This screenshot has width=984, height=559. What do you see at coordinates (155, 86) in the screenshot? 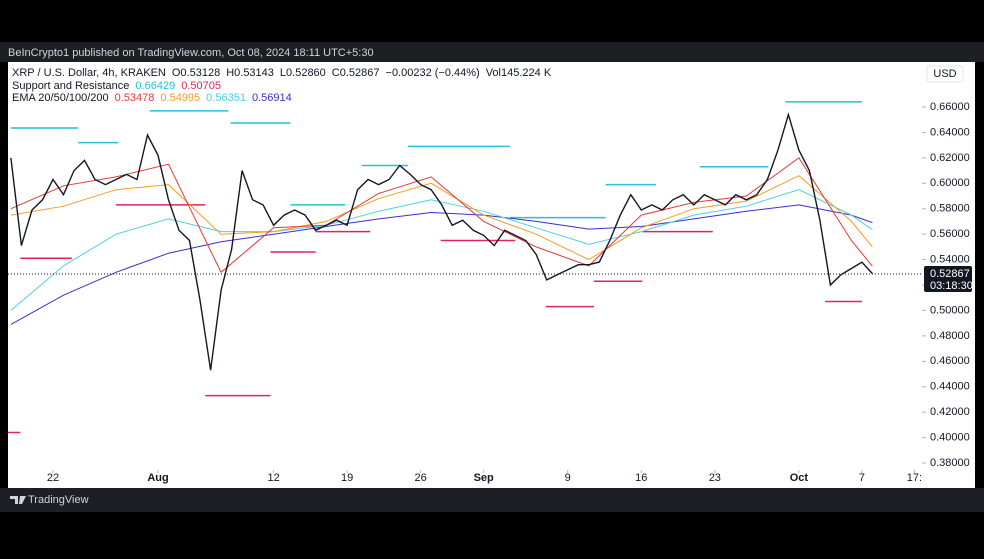
I see `indicator-value: 0.66429` at bounding box center [155, 86].